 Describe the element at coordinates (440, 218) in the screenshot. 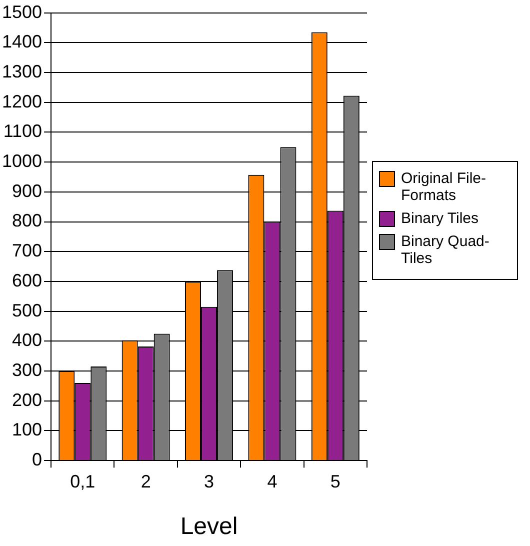

I see `legend-label: Binary Tiles` at that location.